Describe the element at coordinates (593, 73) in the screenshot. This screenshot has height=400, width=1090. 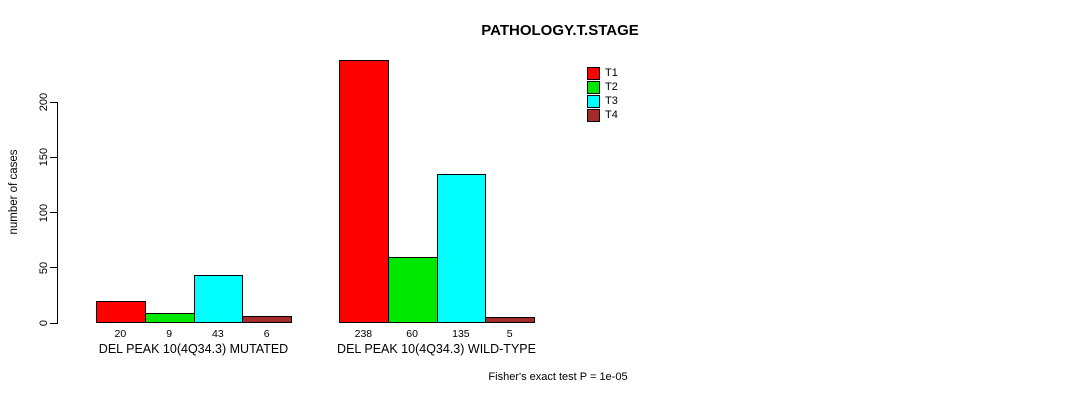
I see `legend-swatch-T1` at that location.